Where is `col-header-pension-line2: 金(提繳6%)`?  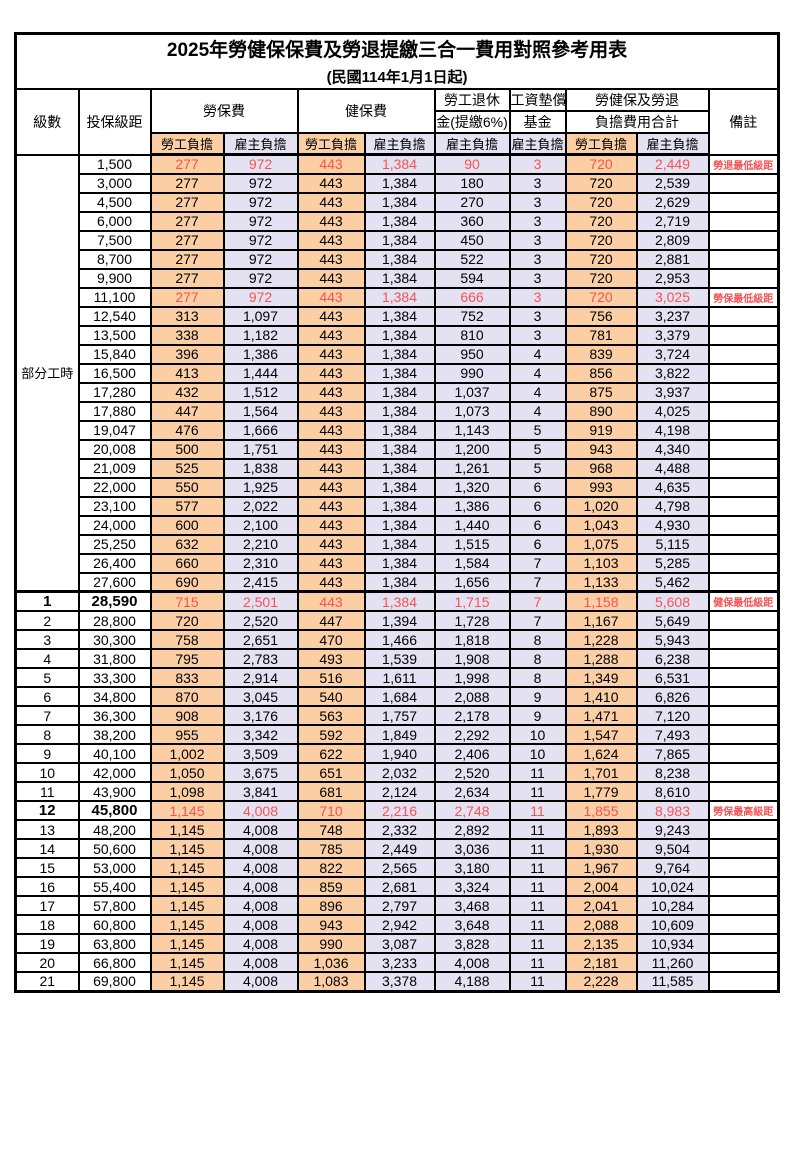 col-header-pension-line2: 金(提繳6%) is located at coordinates (472, 122).